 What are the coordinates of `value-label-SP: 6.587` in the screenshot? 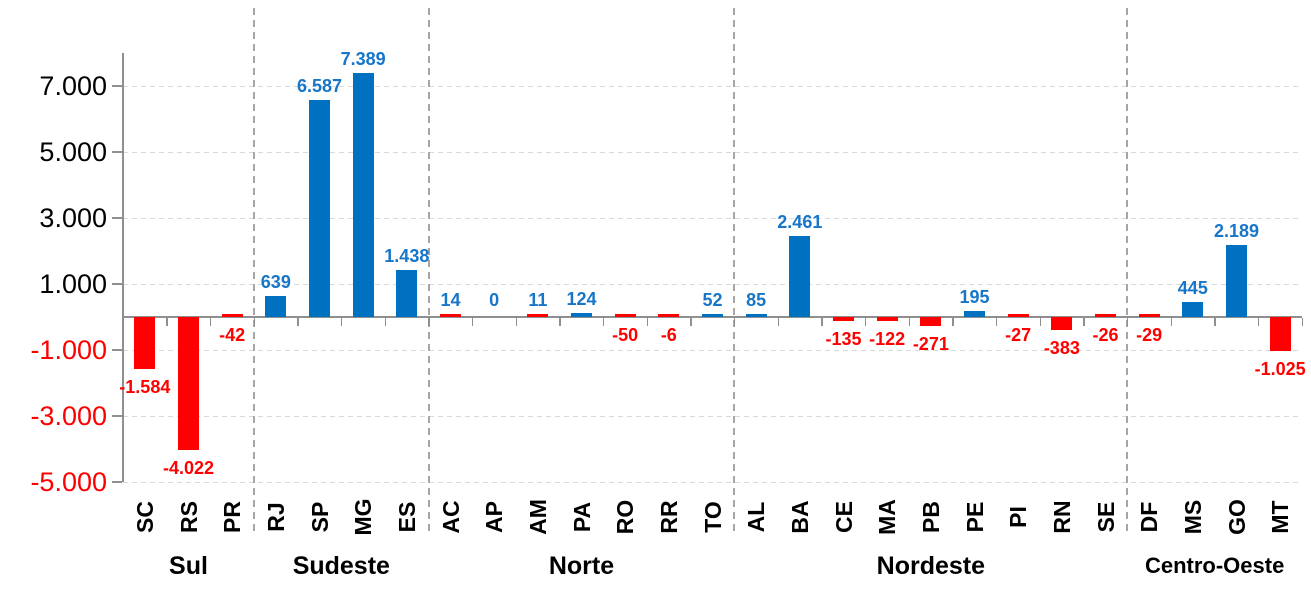 It's located at (319, 85).